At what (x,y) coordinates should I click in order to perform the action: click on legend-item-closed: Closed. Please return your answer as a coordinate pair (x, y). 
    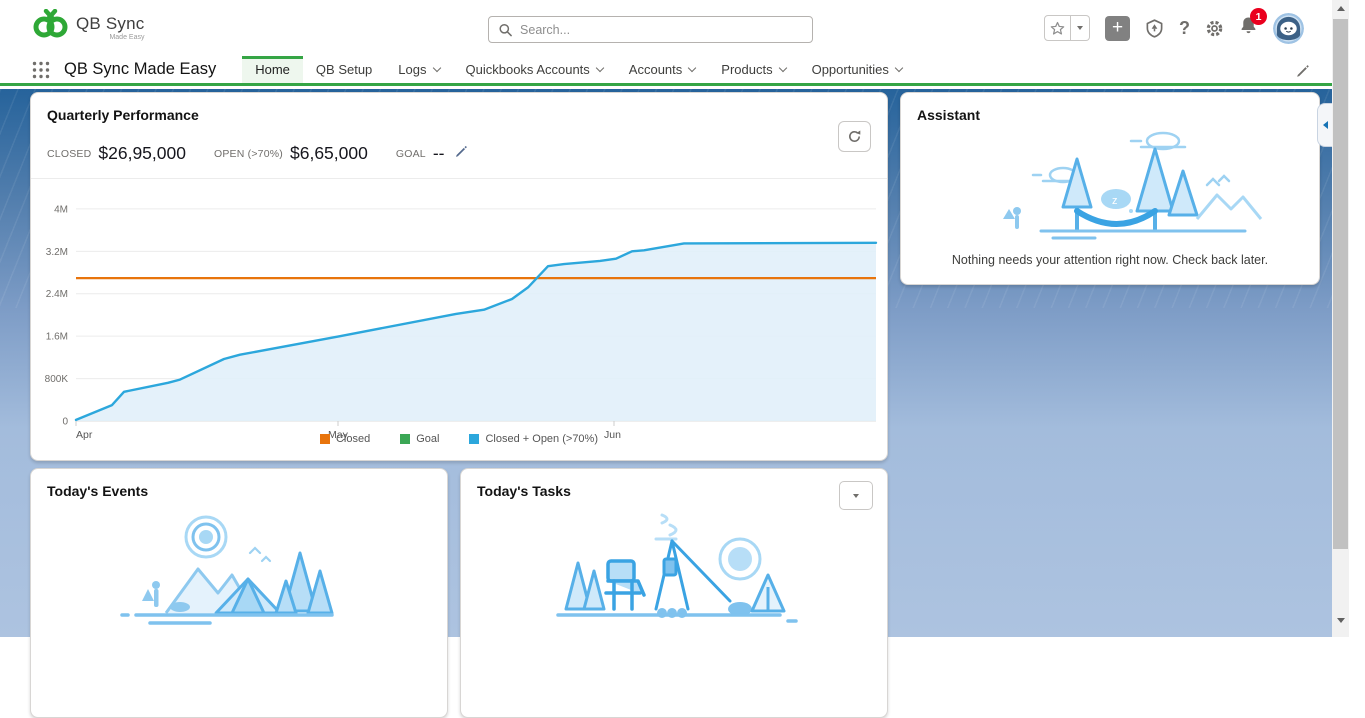
    Looking at the image, I should click on (345, 439).